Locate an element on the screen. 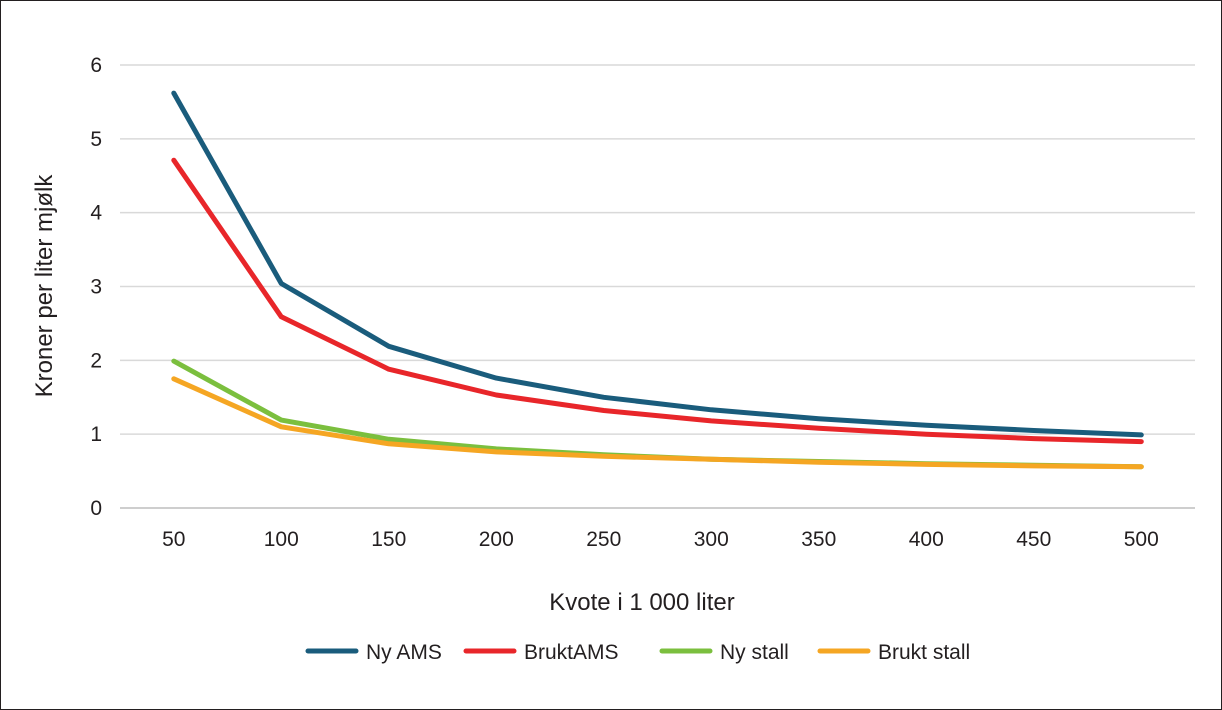 The height and width of the screenshot is (710, 1222). legend-label-3: Brukt stall is located at coordinates (924, 652).